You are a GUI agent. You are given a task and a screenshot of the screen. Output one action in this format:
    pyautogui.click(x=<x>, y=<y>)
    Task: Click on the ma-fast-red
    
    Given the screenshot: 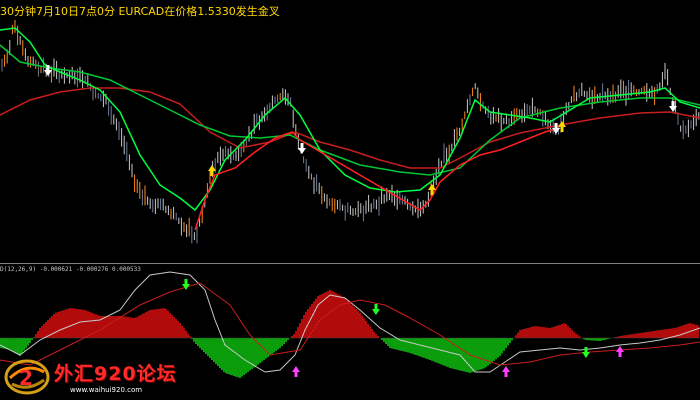 What is the action you would take?
    pyautogui.click(x=377, y=179)
    